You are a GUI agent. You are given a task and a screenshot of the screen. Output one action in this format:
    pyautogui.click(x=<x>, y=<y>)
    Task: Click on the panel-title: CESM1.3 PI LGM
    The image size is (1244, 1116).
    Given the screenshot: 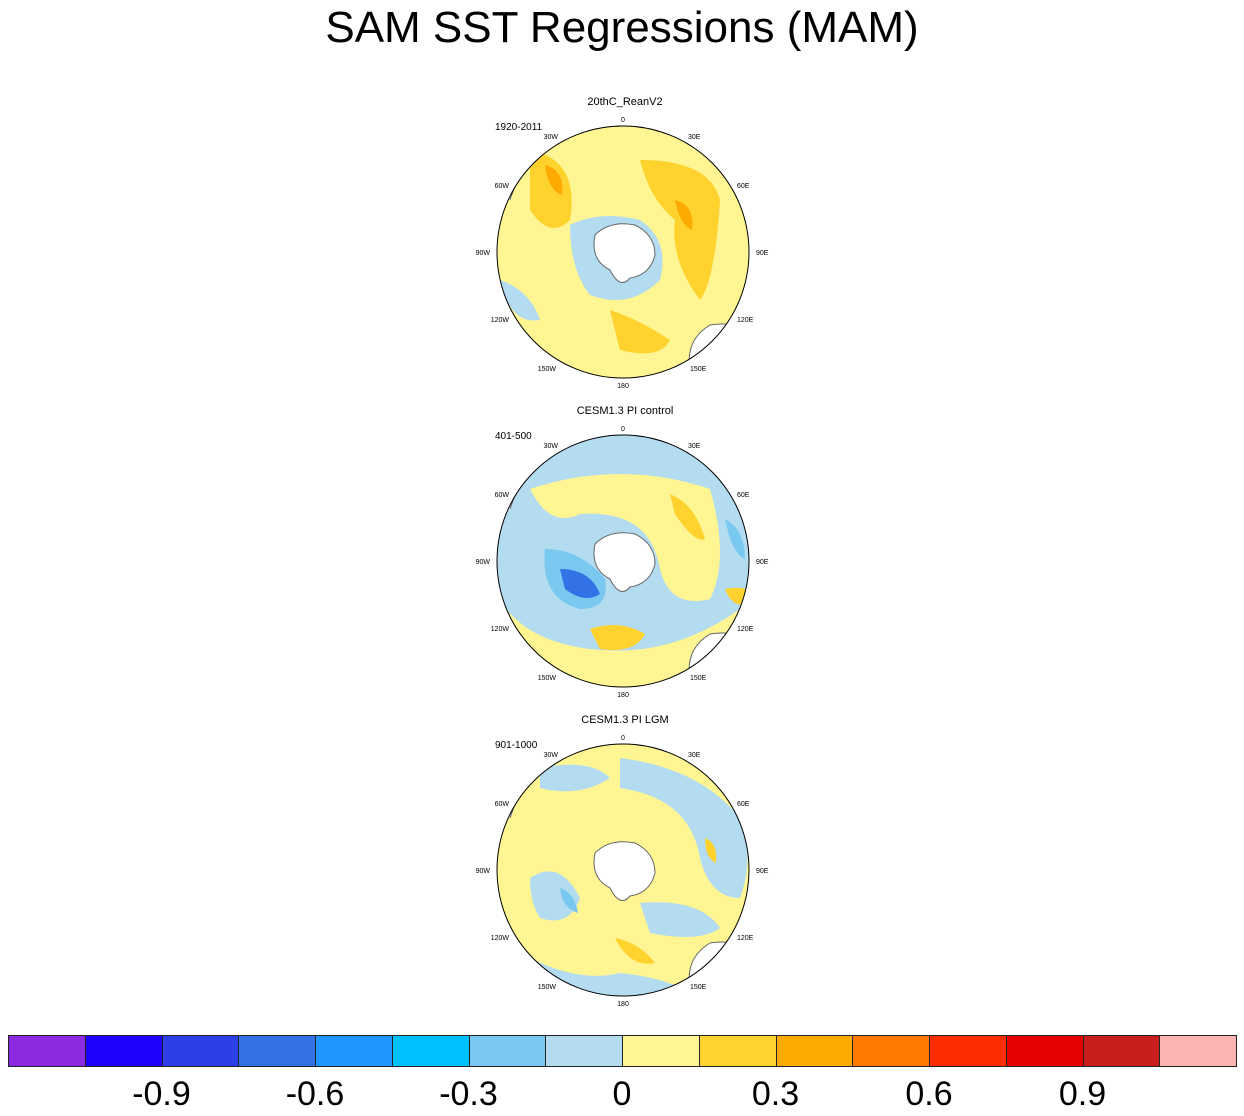 What is the action you would take?
    pyautogui.click(x=625, y=720)
    